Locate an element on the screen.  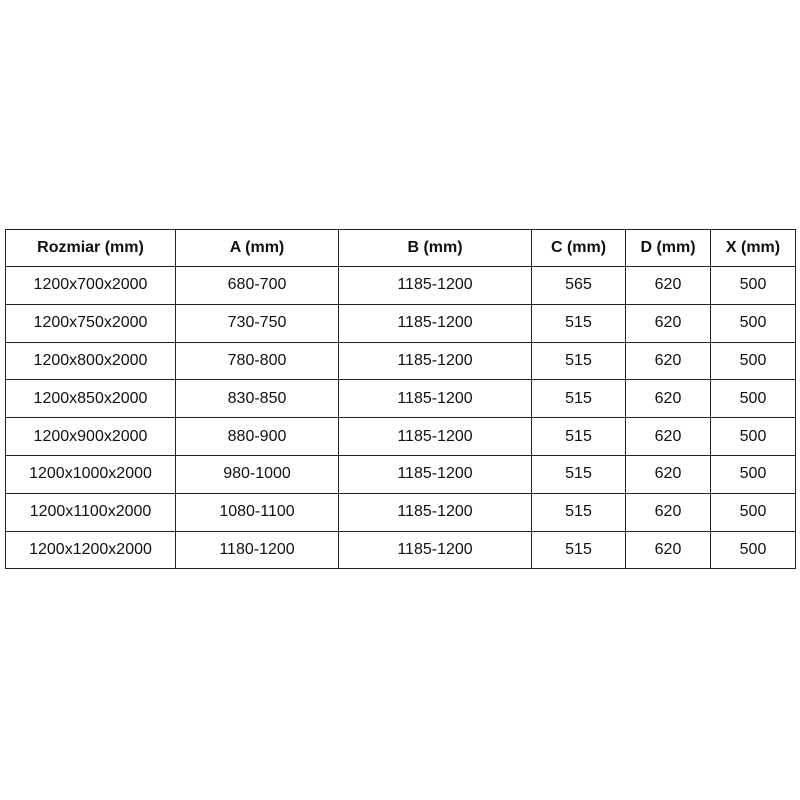
table-row: 1200x800x2000 780-800 1185-1200 515 620 500 is located at coordinates (400, 361).